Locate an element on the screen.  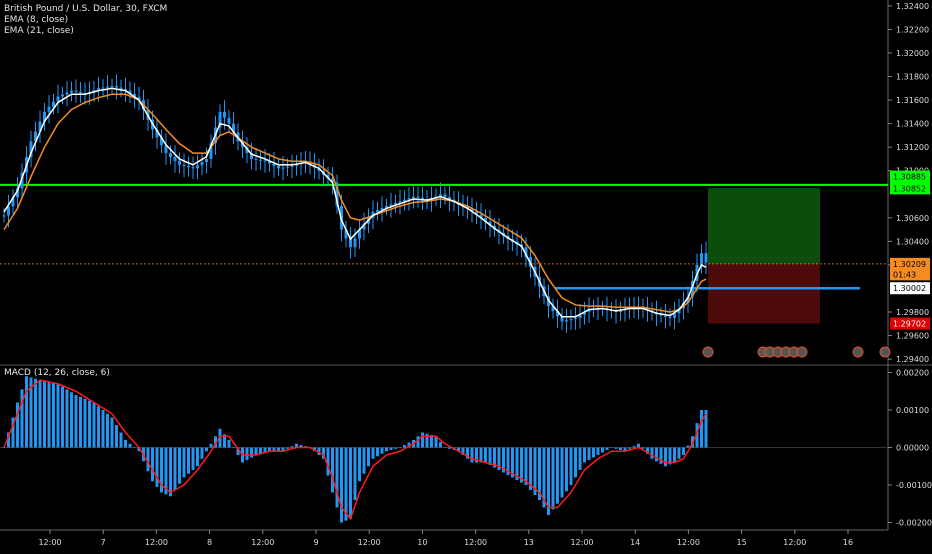
time-tick-label: 10 is located at coordinates (422, 542).